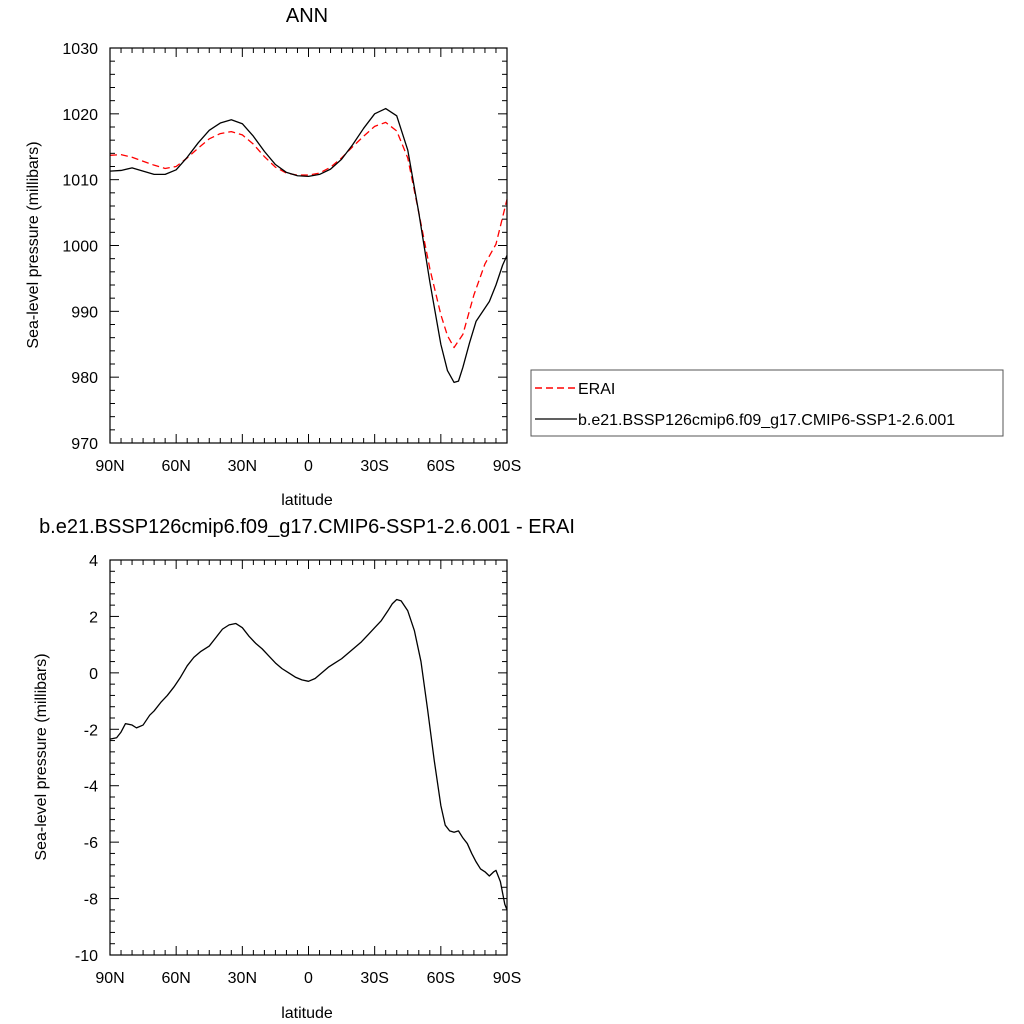 Image resolution: width=1024 pixels, height=1024 pixels. Describe the element at coordinates (80, 181) in the screenshot. I see `top-y-tick-label: 1010` at that location.